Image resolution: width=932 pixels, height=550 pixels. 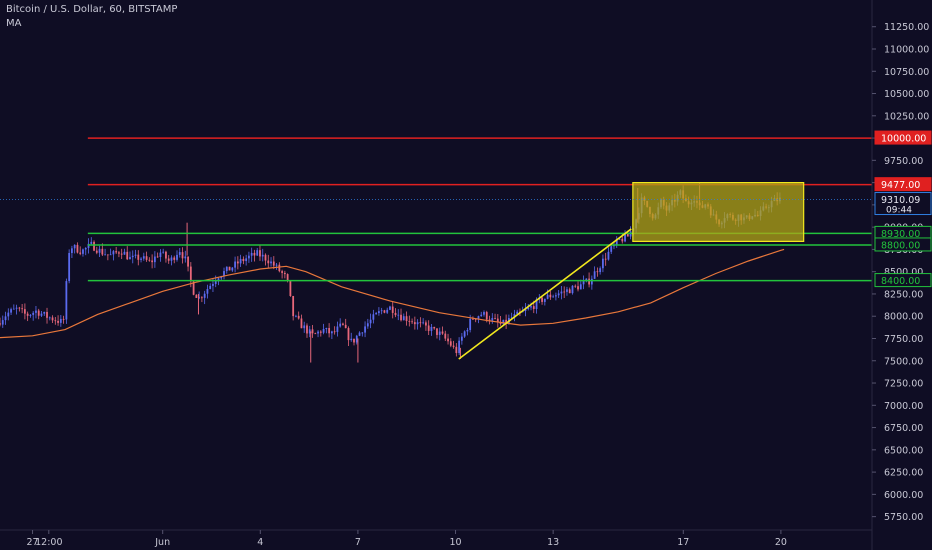 What do you see at coordinates (903, 428) in the screenshot?
I see `y-tick-label: 6750.00` at bounding box center [903, 428].